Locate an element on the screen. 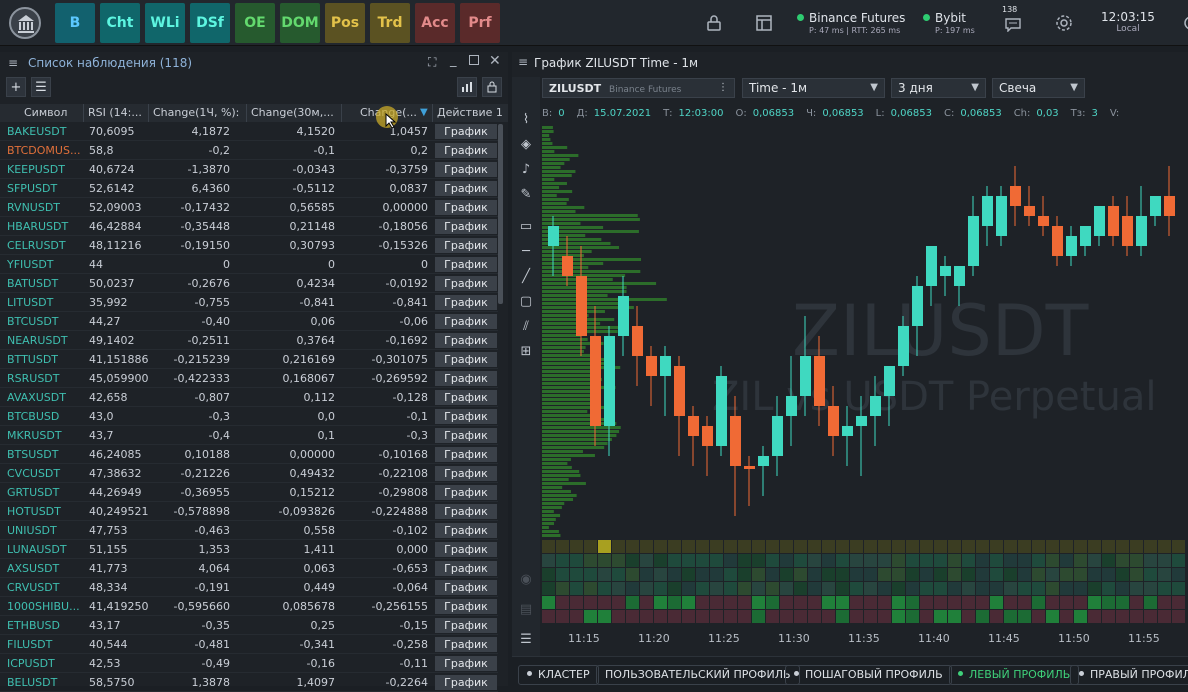  add-button: + is located at coordinates (16, 87).